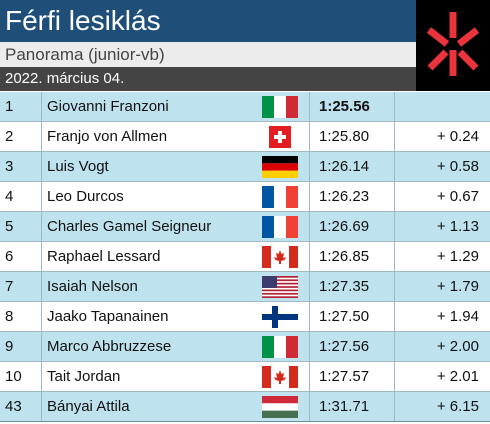  What do you see at coordinates (352, 196) in the screenshot?
I see `time-cell: 1:26.23` at bounding box center [352, 196].